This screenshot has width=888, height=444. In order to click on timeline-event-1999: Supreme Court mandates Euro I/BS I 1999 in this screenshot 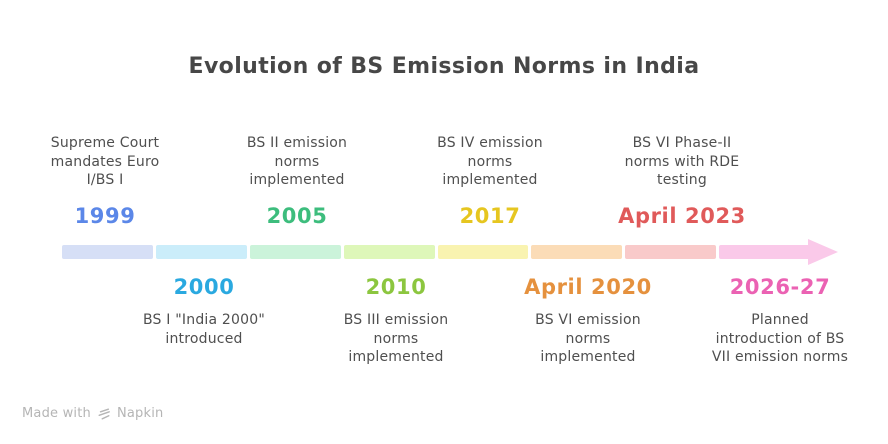, I will do `click(105, 181)`.